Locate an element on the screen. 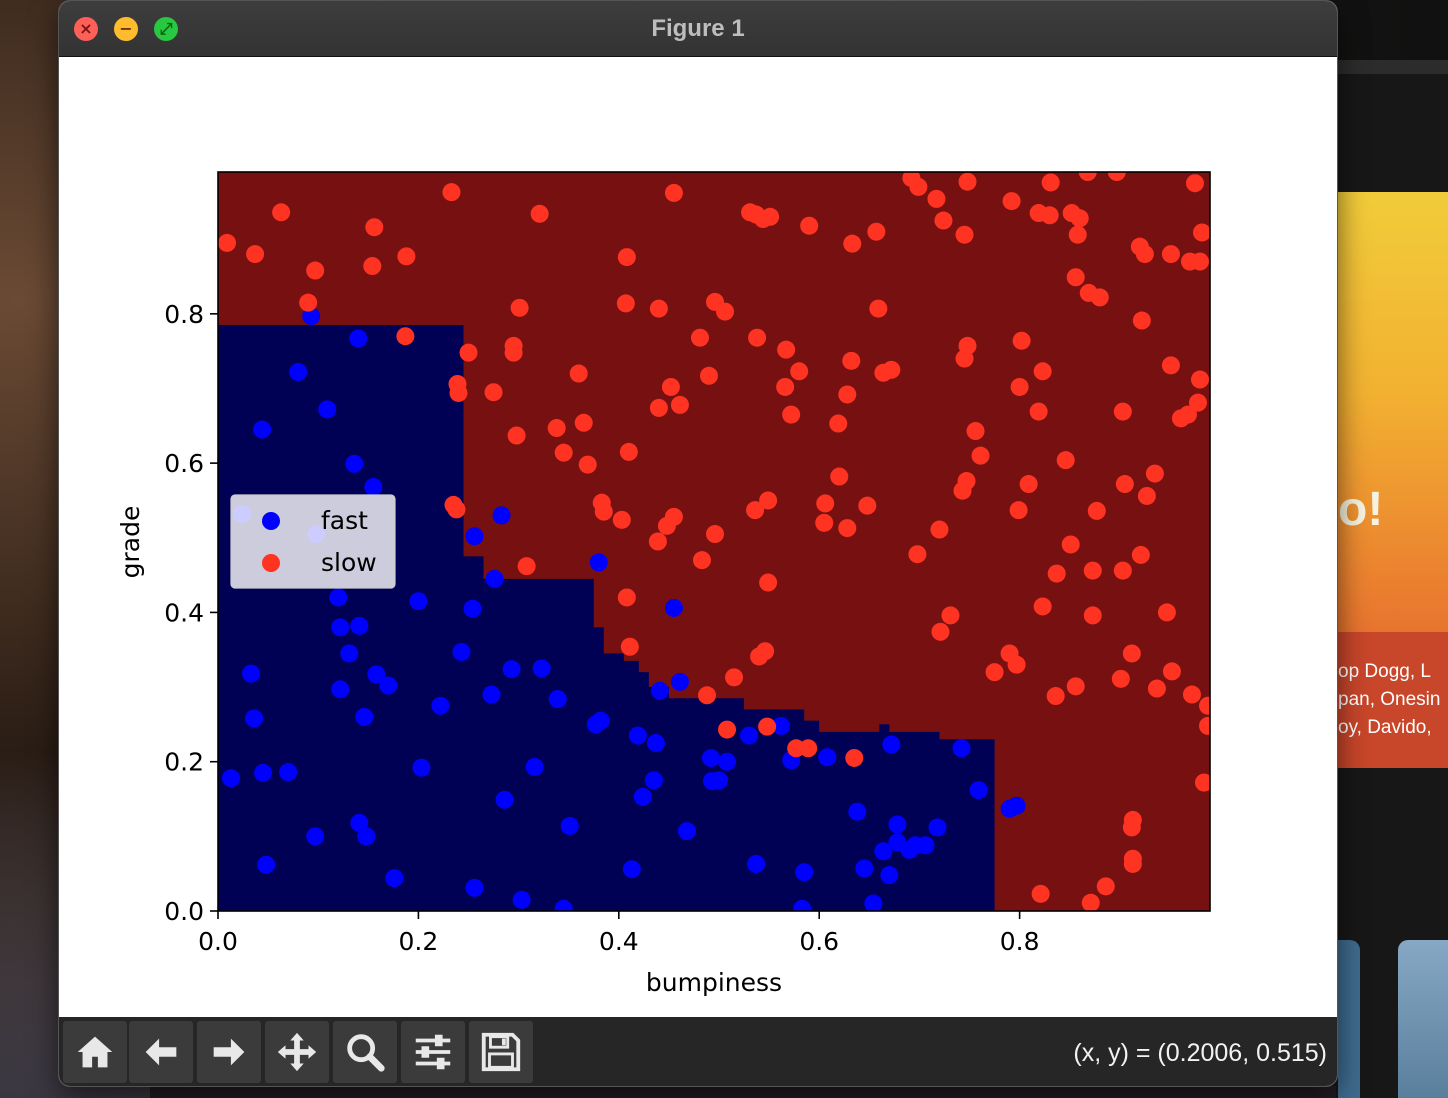 Image resolution: width=1448 pixels, height=1098 pixels. close-icon: × is located at coordinates (86, 28).